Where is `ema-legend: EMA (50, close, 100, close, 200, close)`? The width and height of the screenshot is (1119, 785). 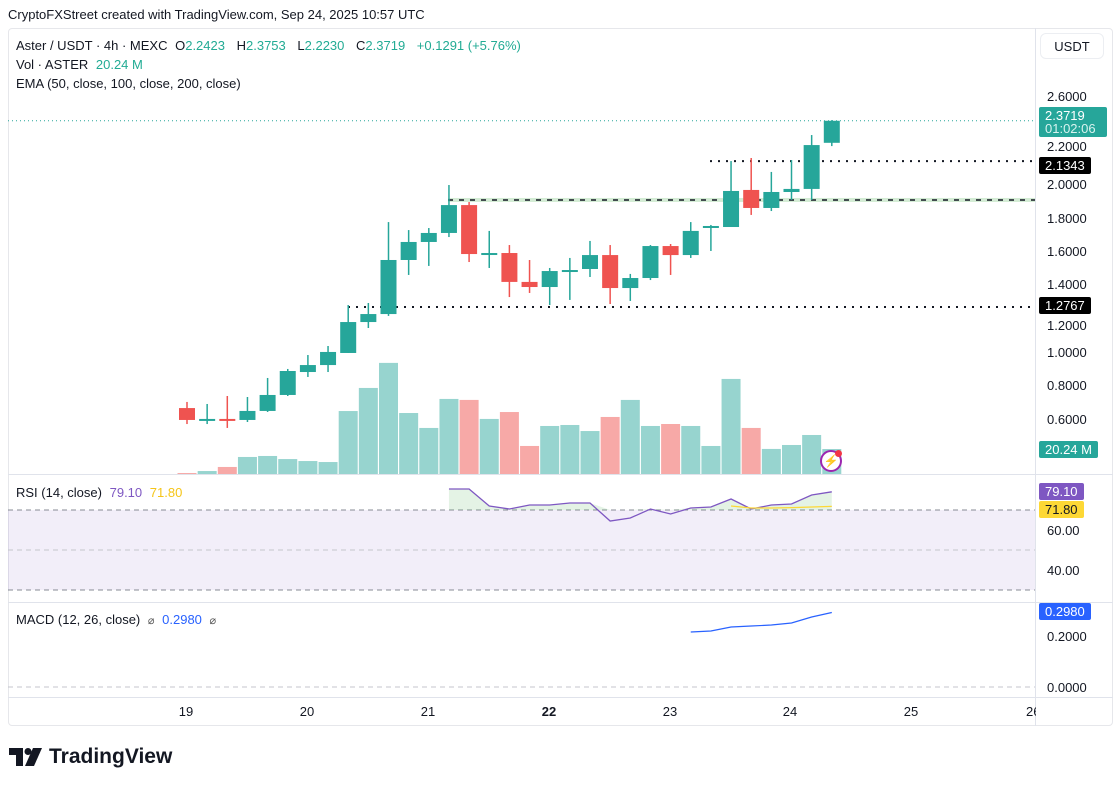 ema-legend: EMA (50, close, 100, close, 200, close) is located at coordinates (128, 83).